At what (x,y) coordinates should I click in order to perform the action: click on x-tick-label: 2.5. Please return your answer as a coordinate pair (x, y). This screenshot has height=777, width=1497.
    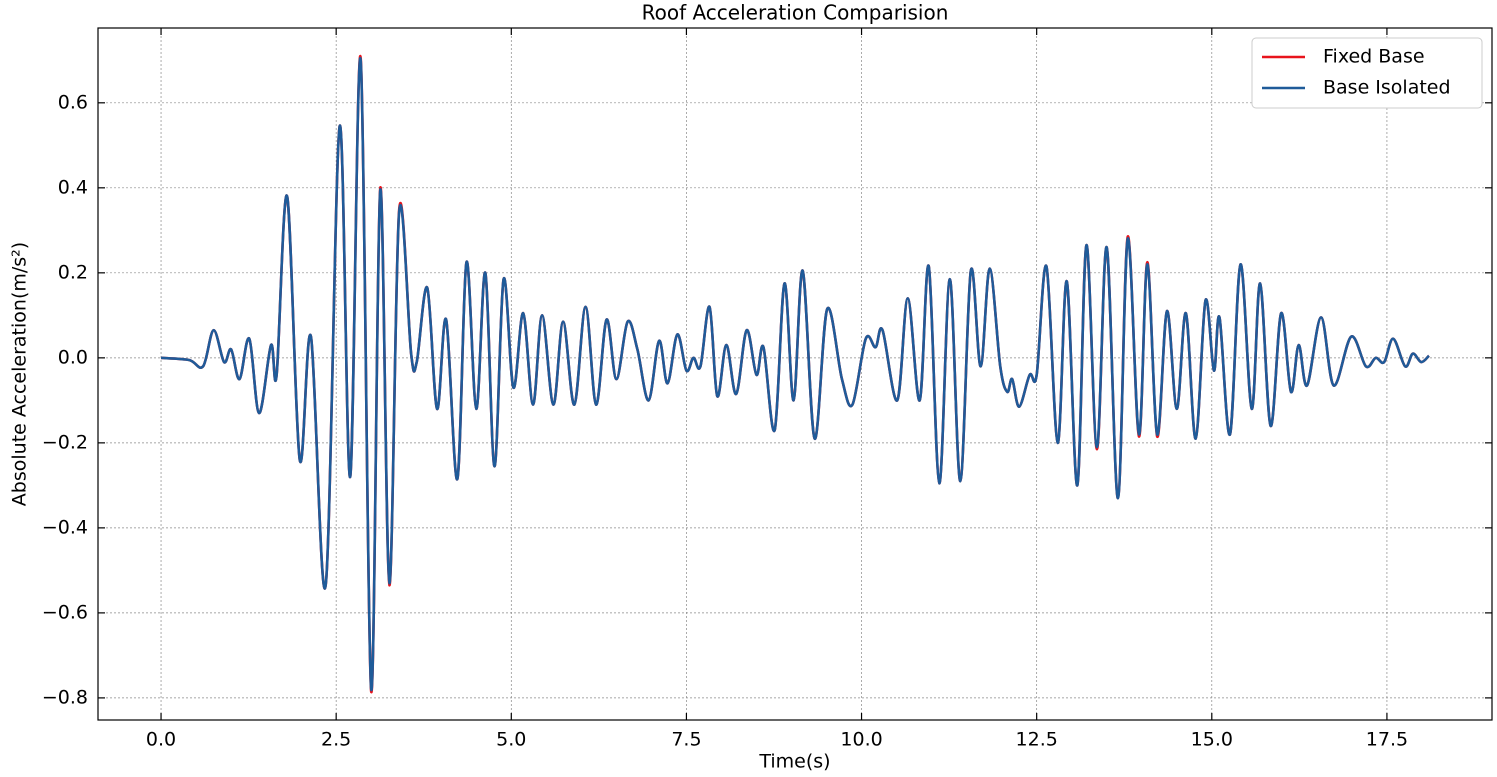
    Looking at the image, I should click on (336, 740).